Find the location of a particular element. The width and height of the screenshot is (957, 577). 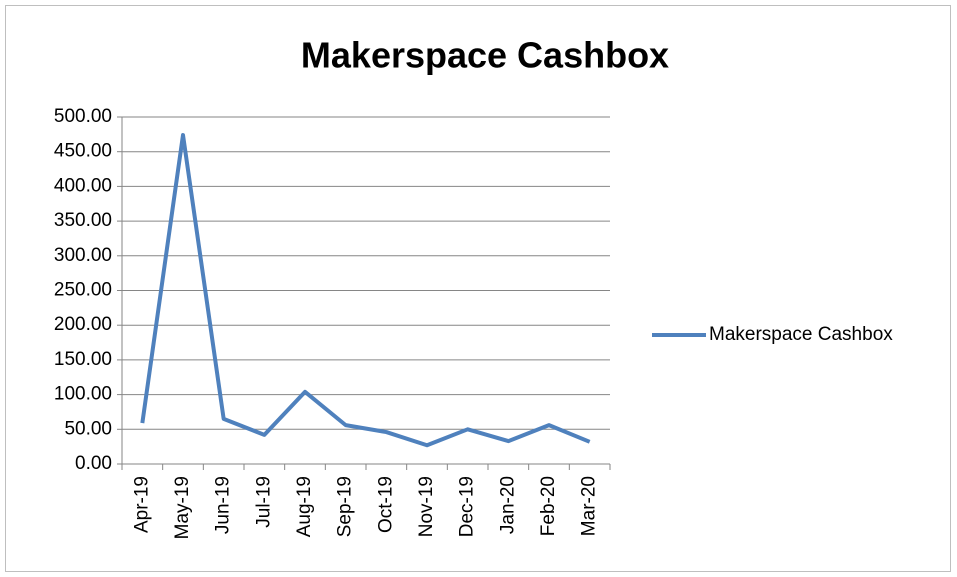

x-tick-label: Jan-20 is located at coordinates (507, 505).